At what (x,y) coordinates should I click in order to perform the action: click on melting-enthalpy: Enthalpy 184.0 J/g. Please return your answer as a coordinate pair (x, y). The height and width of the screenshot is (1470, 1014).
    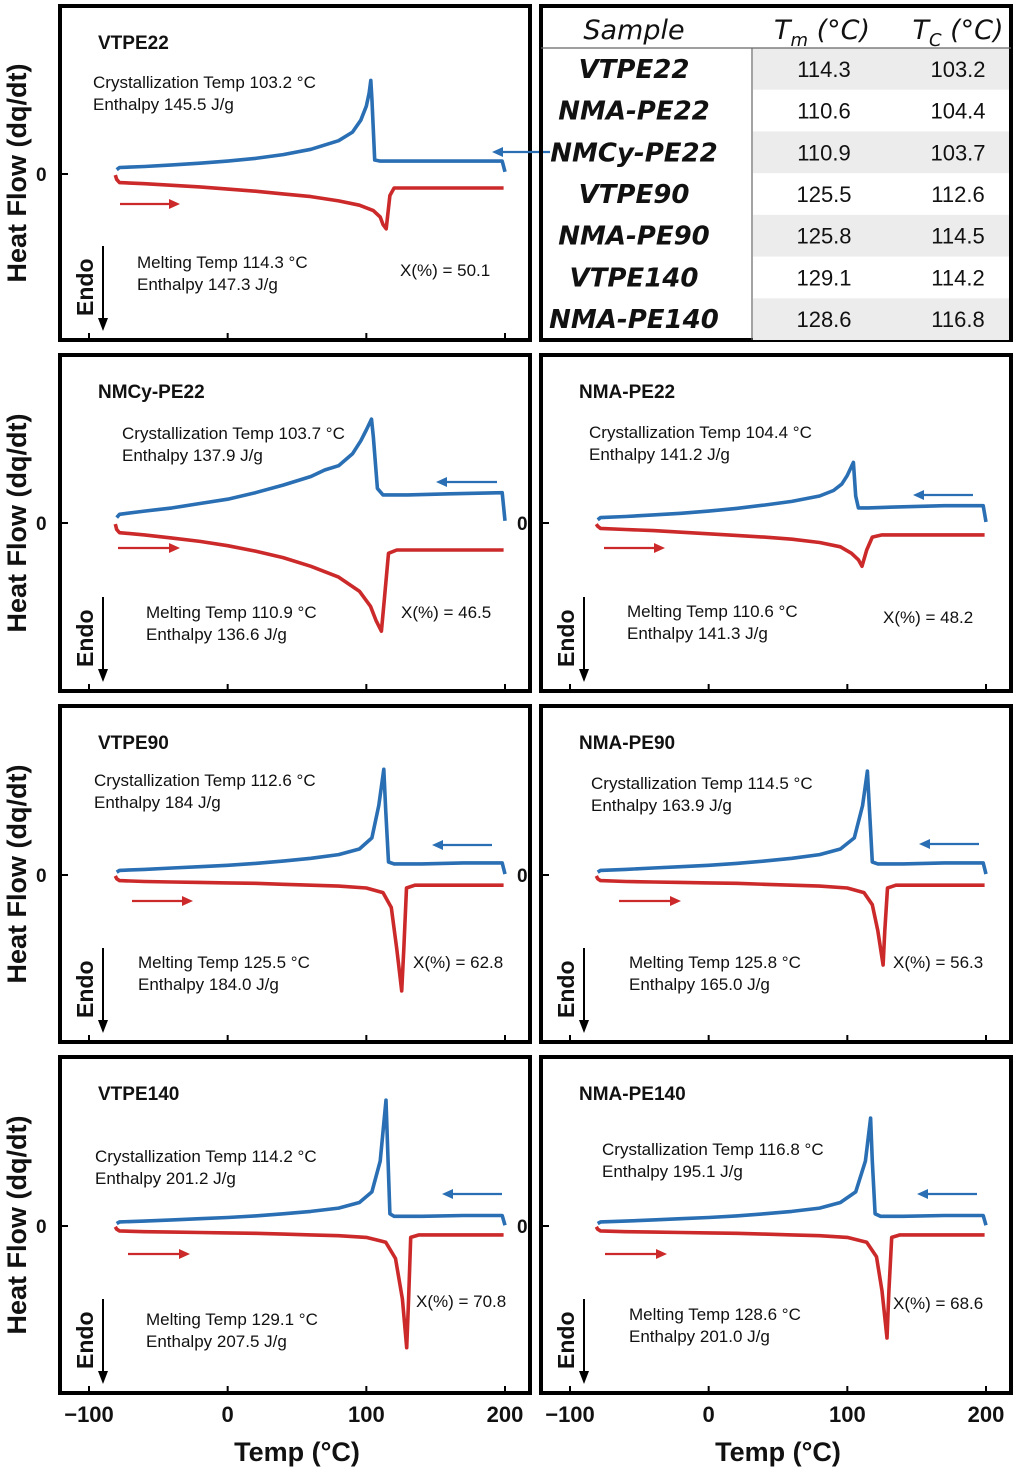
    Looking at the image, I should click on (208, 984).